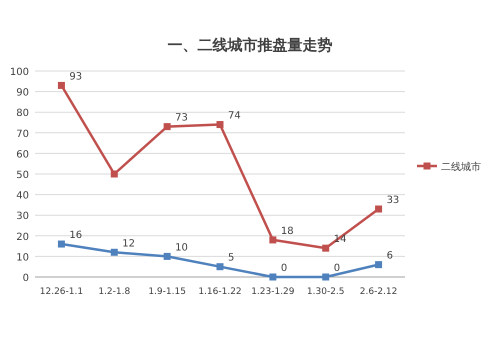  What do you see at coordinates (129, 244) in the screenshot?
I see `data-label: 12` at bounding box center [129, 244].